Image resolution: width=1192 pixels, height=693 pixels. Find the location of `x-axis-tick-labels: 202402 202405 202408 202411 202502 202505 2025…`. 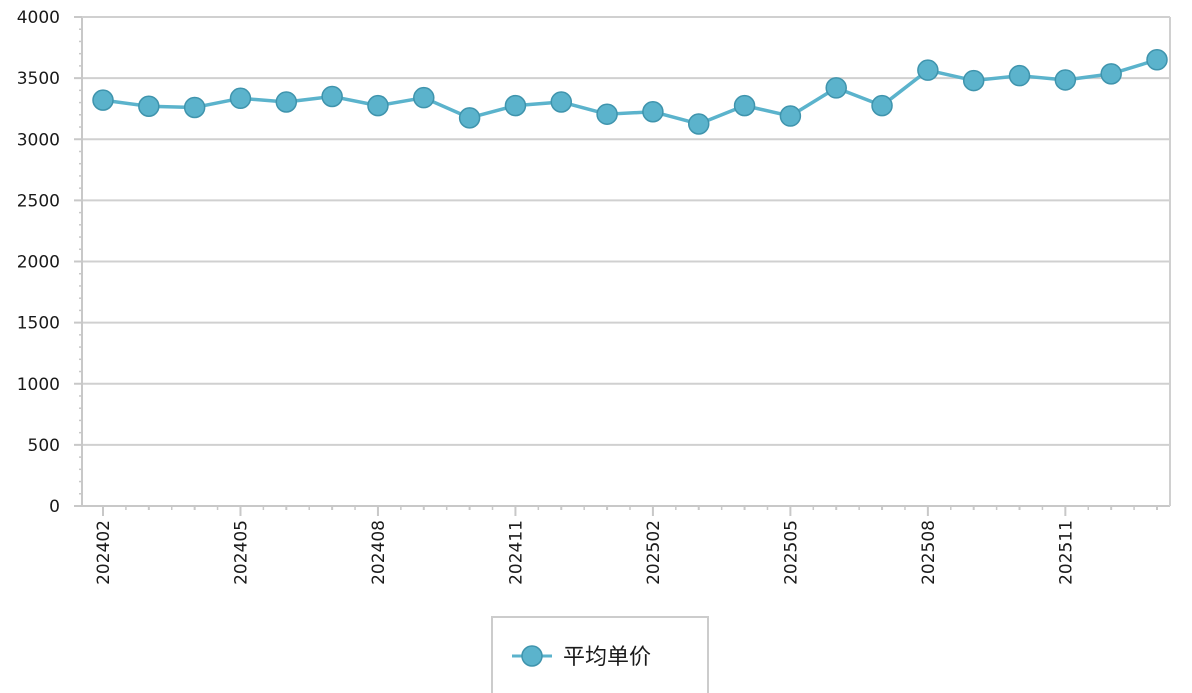

x-axis-tick-labels: 202402 202405 202408 202411 202502 202505 2025… is located at coordinates (585, 552).